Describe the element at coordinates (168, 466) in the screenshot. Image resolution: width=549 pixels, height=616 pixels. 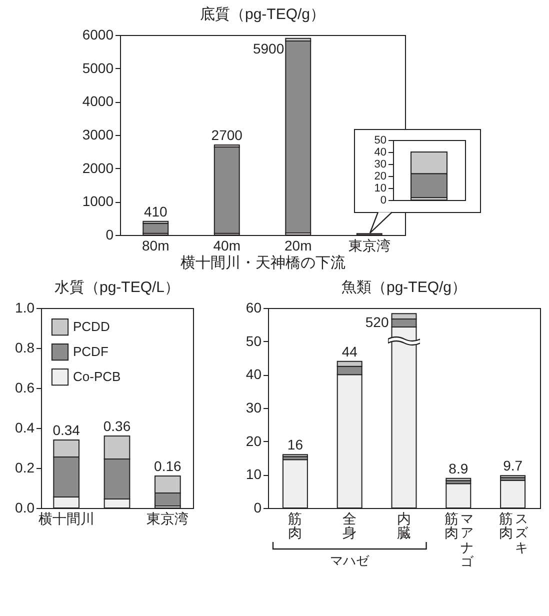
I see `total-label: 0.16` at that location.